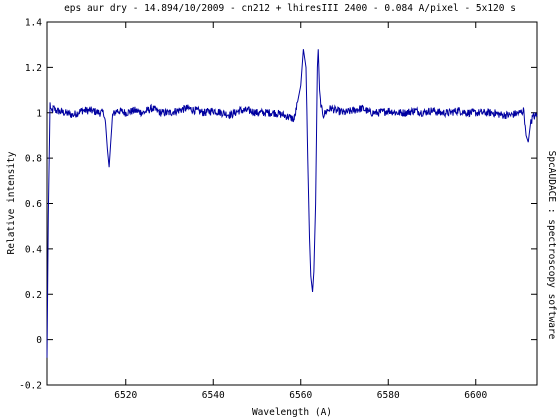 This screenshot has width=560, height=420. What do you see at coordinates (33, 249) in the screenshot?
I see `y-tick-label: 0.4` at bounding box center [33, 249].